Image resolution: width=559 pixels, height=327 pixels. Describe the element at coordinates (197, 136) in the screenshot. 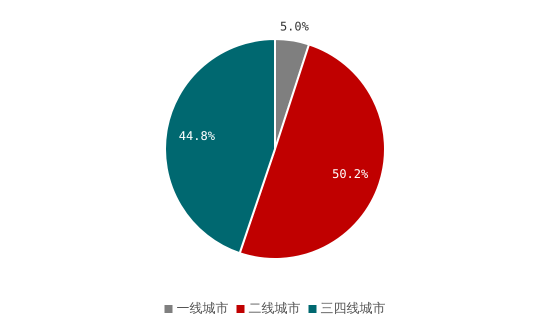

I see `data-label: 44.8%` at that location.